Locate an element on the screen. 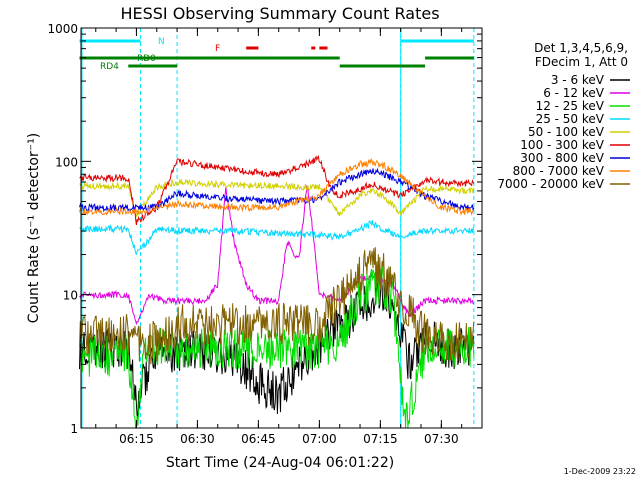 This screenshot has height=480, width=640. legend-label-6: 300 - 800 keV is located at coordinates (562, 158).